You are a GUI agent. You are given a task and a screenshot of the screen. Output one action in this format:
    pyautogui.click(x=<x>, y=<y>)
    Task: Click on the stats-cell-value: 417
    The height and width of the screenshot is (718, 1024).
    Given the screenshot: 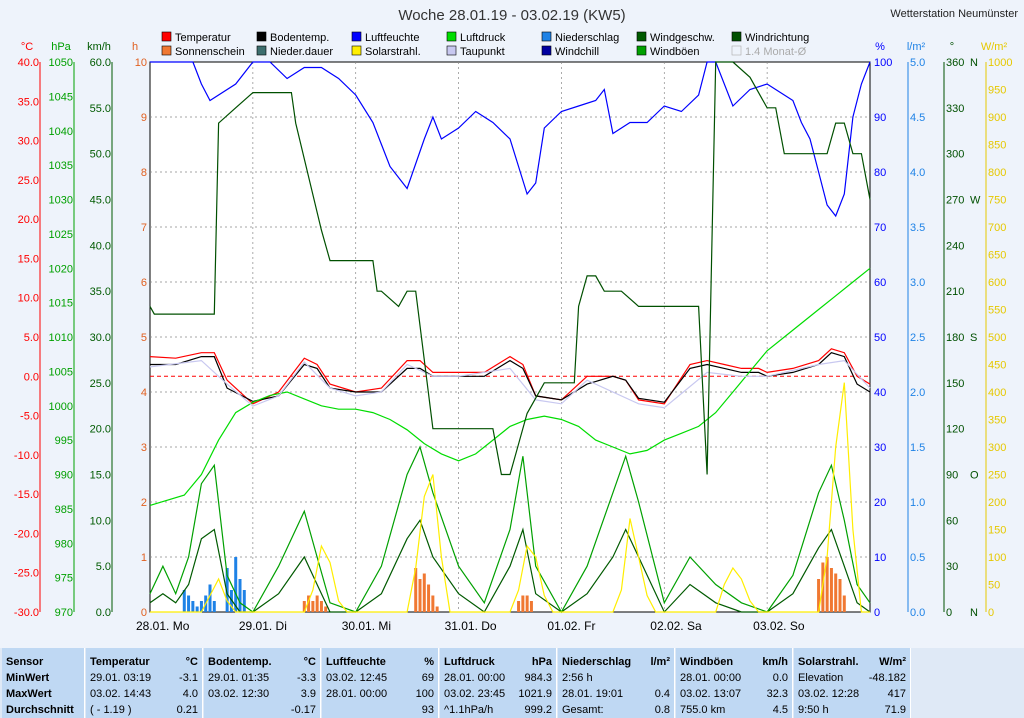 What is the action you would take?
    pyautogui.click(x=896, y=694)
    